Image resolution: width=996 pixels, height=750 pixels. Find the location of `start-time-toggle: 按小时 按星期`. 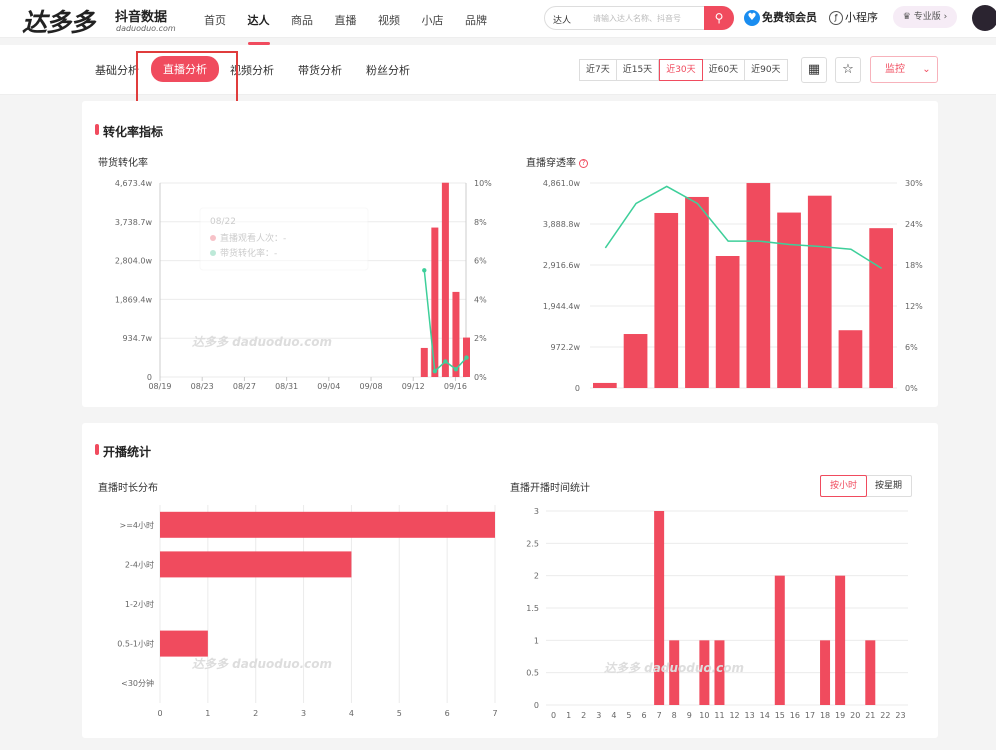

start-time-toggle: 按小时 按星期 is located at coordinates (866, 486).